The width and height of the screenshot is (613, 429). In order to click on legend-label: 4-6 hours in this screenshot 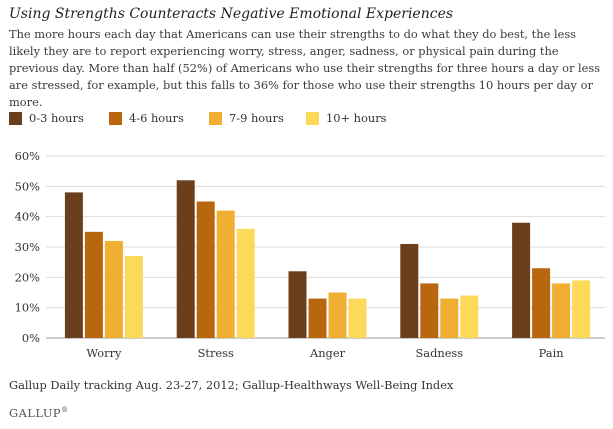, I will do `click(156, 118)`.